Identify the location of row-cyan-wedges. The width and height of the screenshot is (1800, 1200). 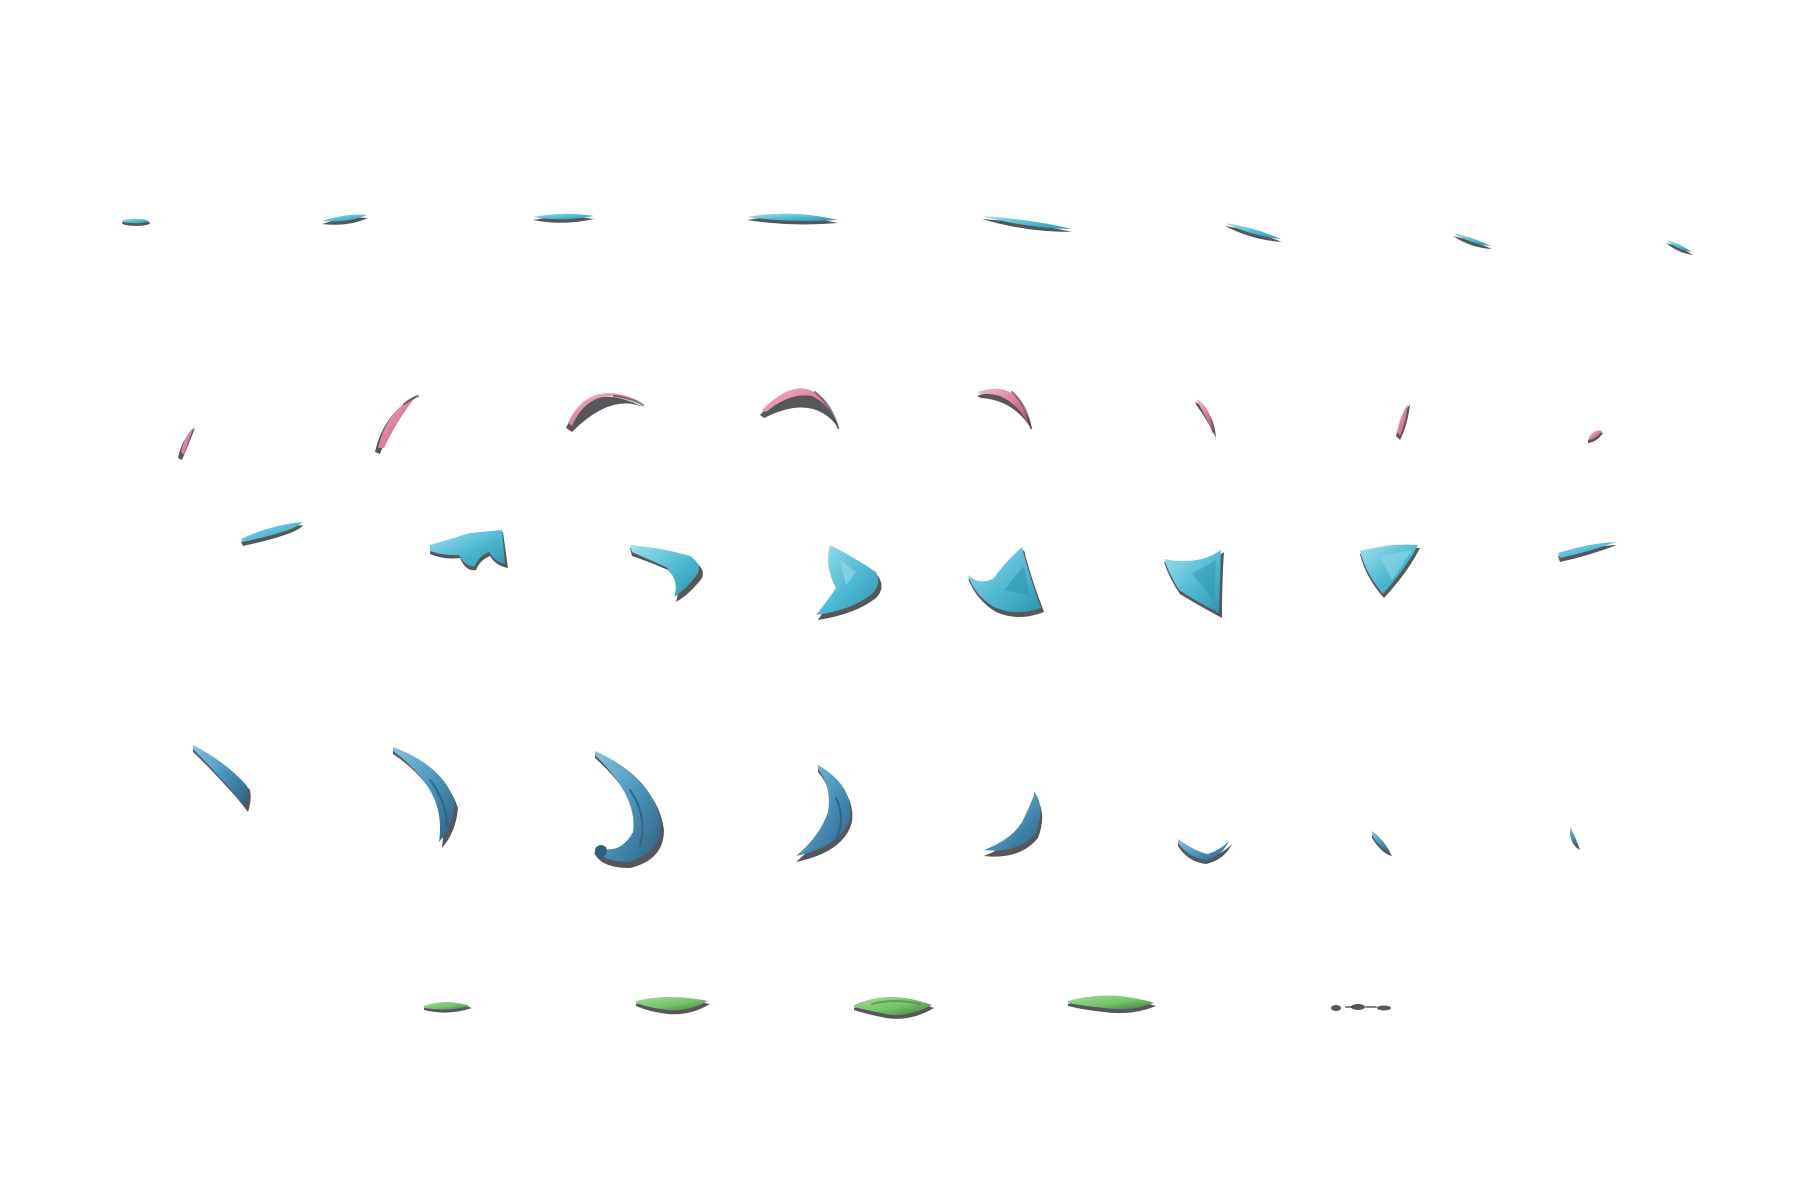
(929, 571).